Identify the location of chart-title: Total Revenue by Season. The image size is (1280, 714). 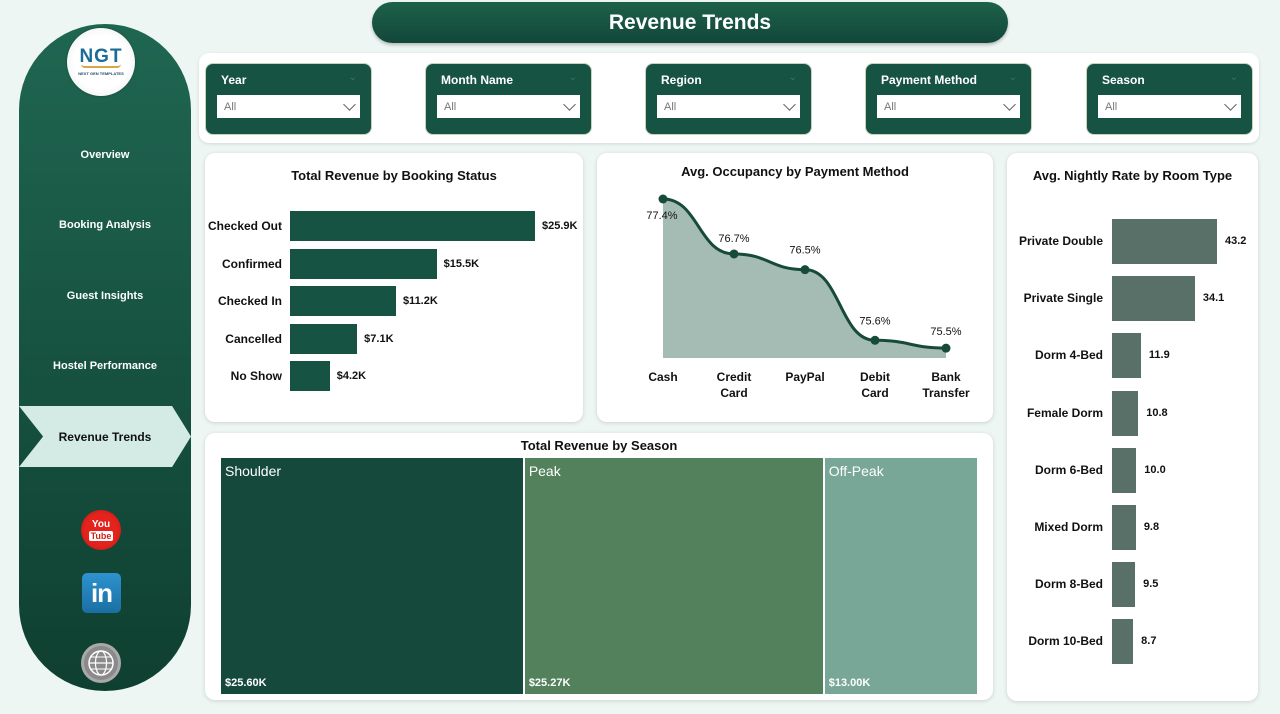
(599, 445).